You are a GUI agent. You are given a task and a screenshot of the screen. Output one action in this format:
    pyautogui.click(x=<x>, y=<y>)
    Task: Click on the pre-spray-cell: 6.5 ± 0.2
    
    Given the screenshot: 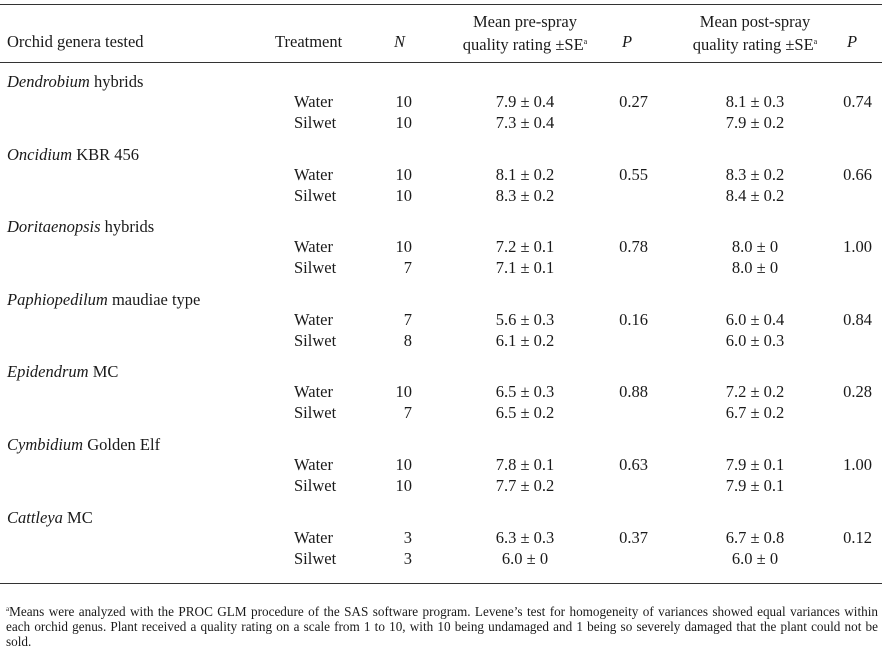 What is the action you would take?
    pyautogui.click(x=525, y=412)
    